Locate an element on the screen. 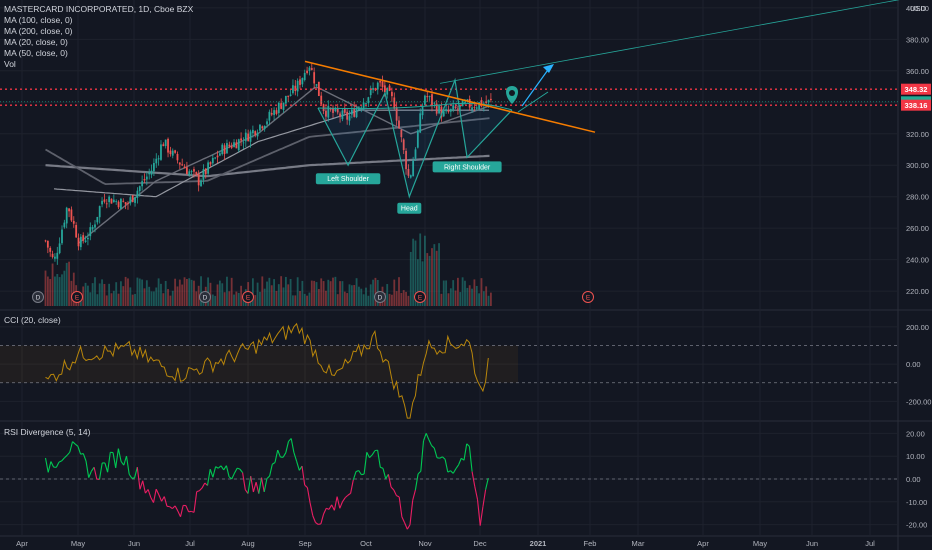  time-axis-label: Apr is located at coordinates (703, 543).